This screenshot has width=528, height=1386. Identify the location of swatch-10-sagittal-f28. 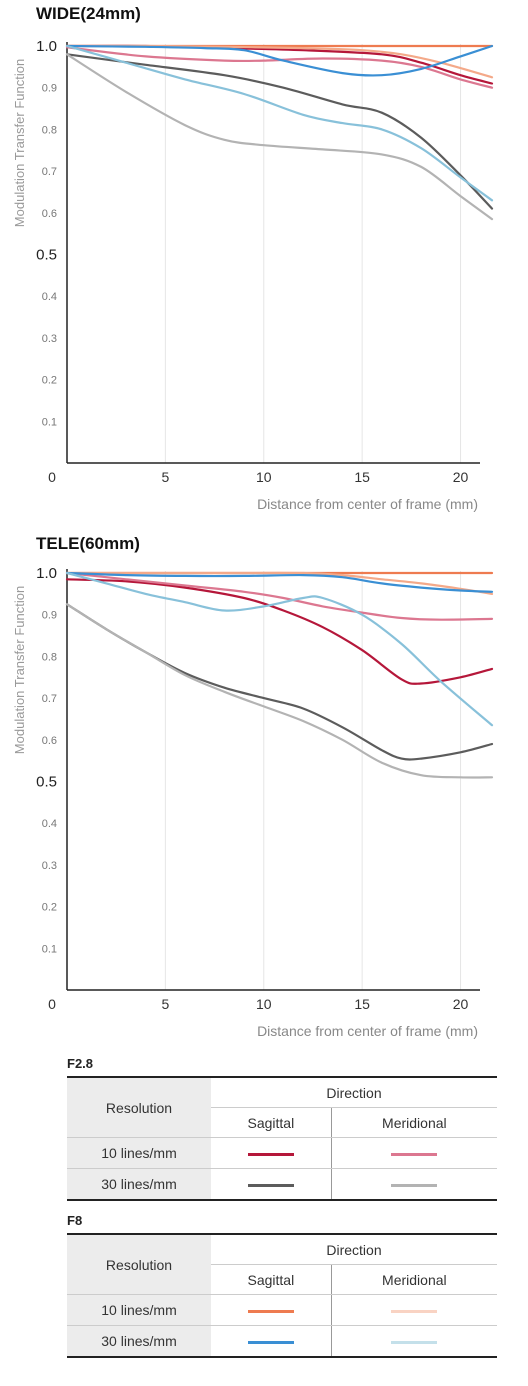
(270, 1154).